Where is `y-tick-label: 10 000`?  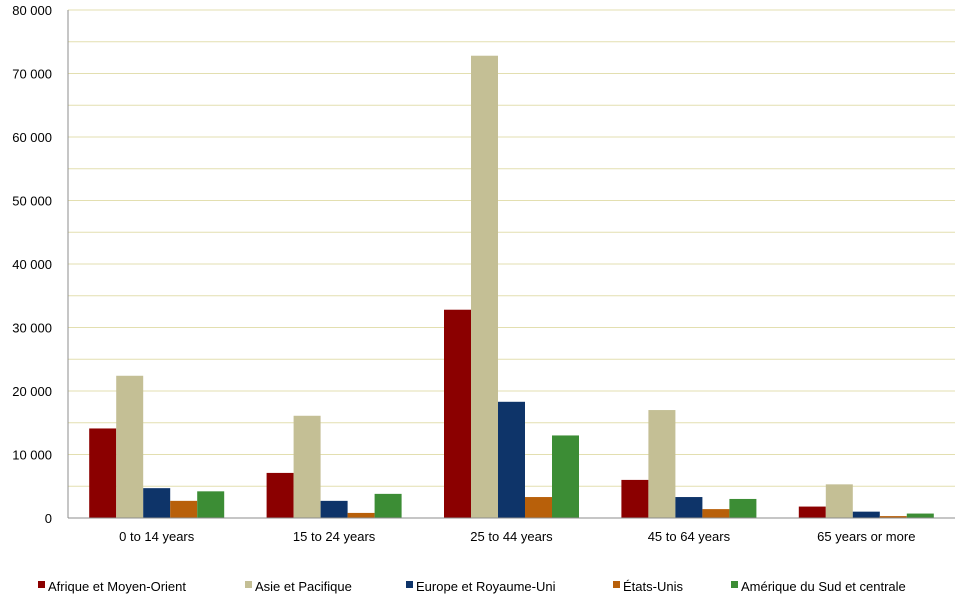 y-tick-label: 10 000 is located at coordinates (32, 455).